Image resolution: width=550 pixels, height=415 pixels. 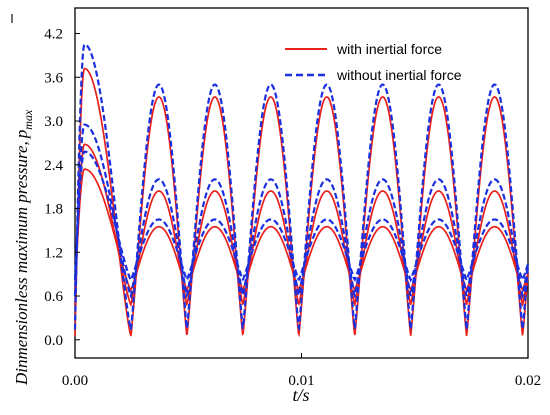 What do you see at coordinates (53, 341) in the screenshot?
I see `y-tick-label: 0.0` at bounding box center [53, 341].